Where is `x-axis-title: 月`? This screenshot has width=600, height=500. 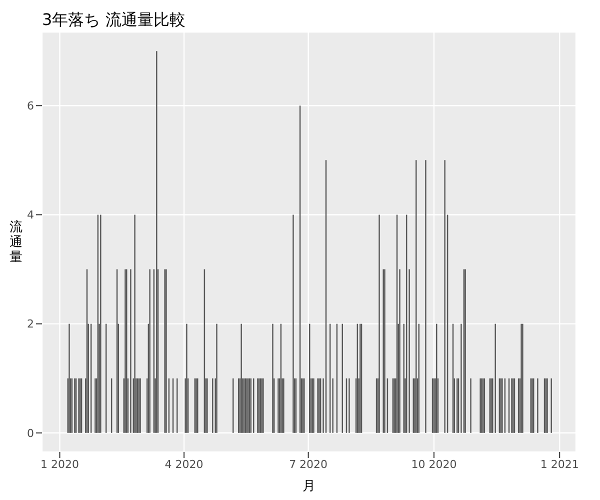
x-axis-title: 月 is located at coordinates (309, 486).